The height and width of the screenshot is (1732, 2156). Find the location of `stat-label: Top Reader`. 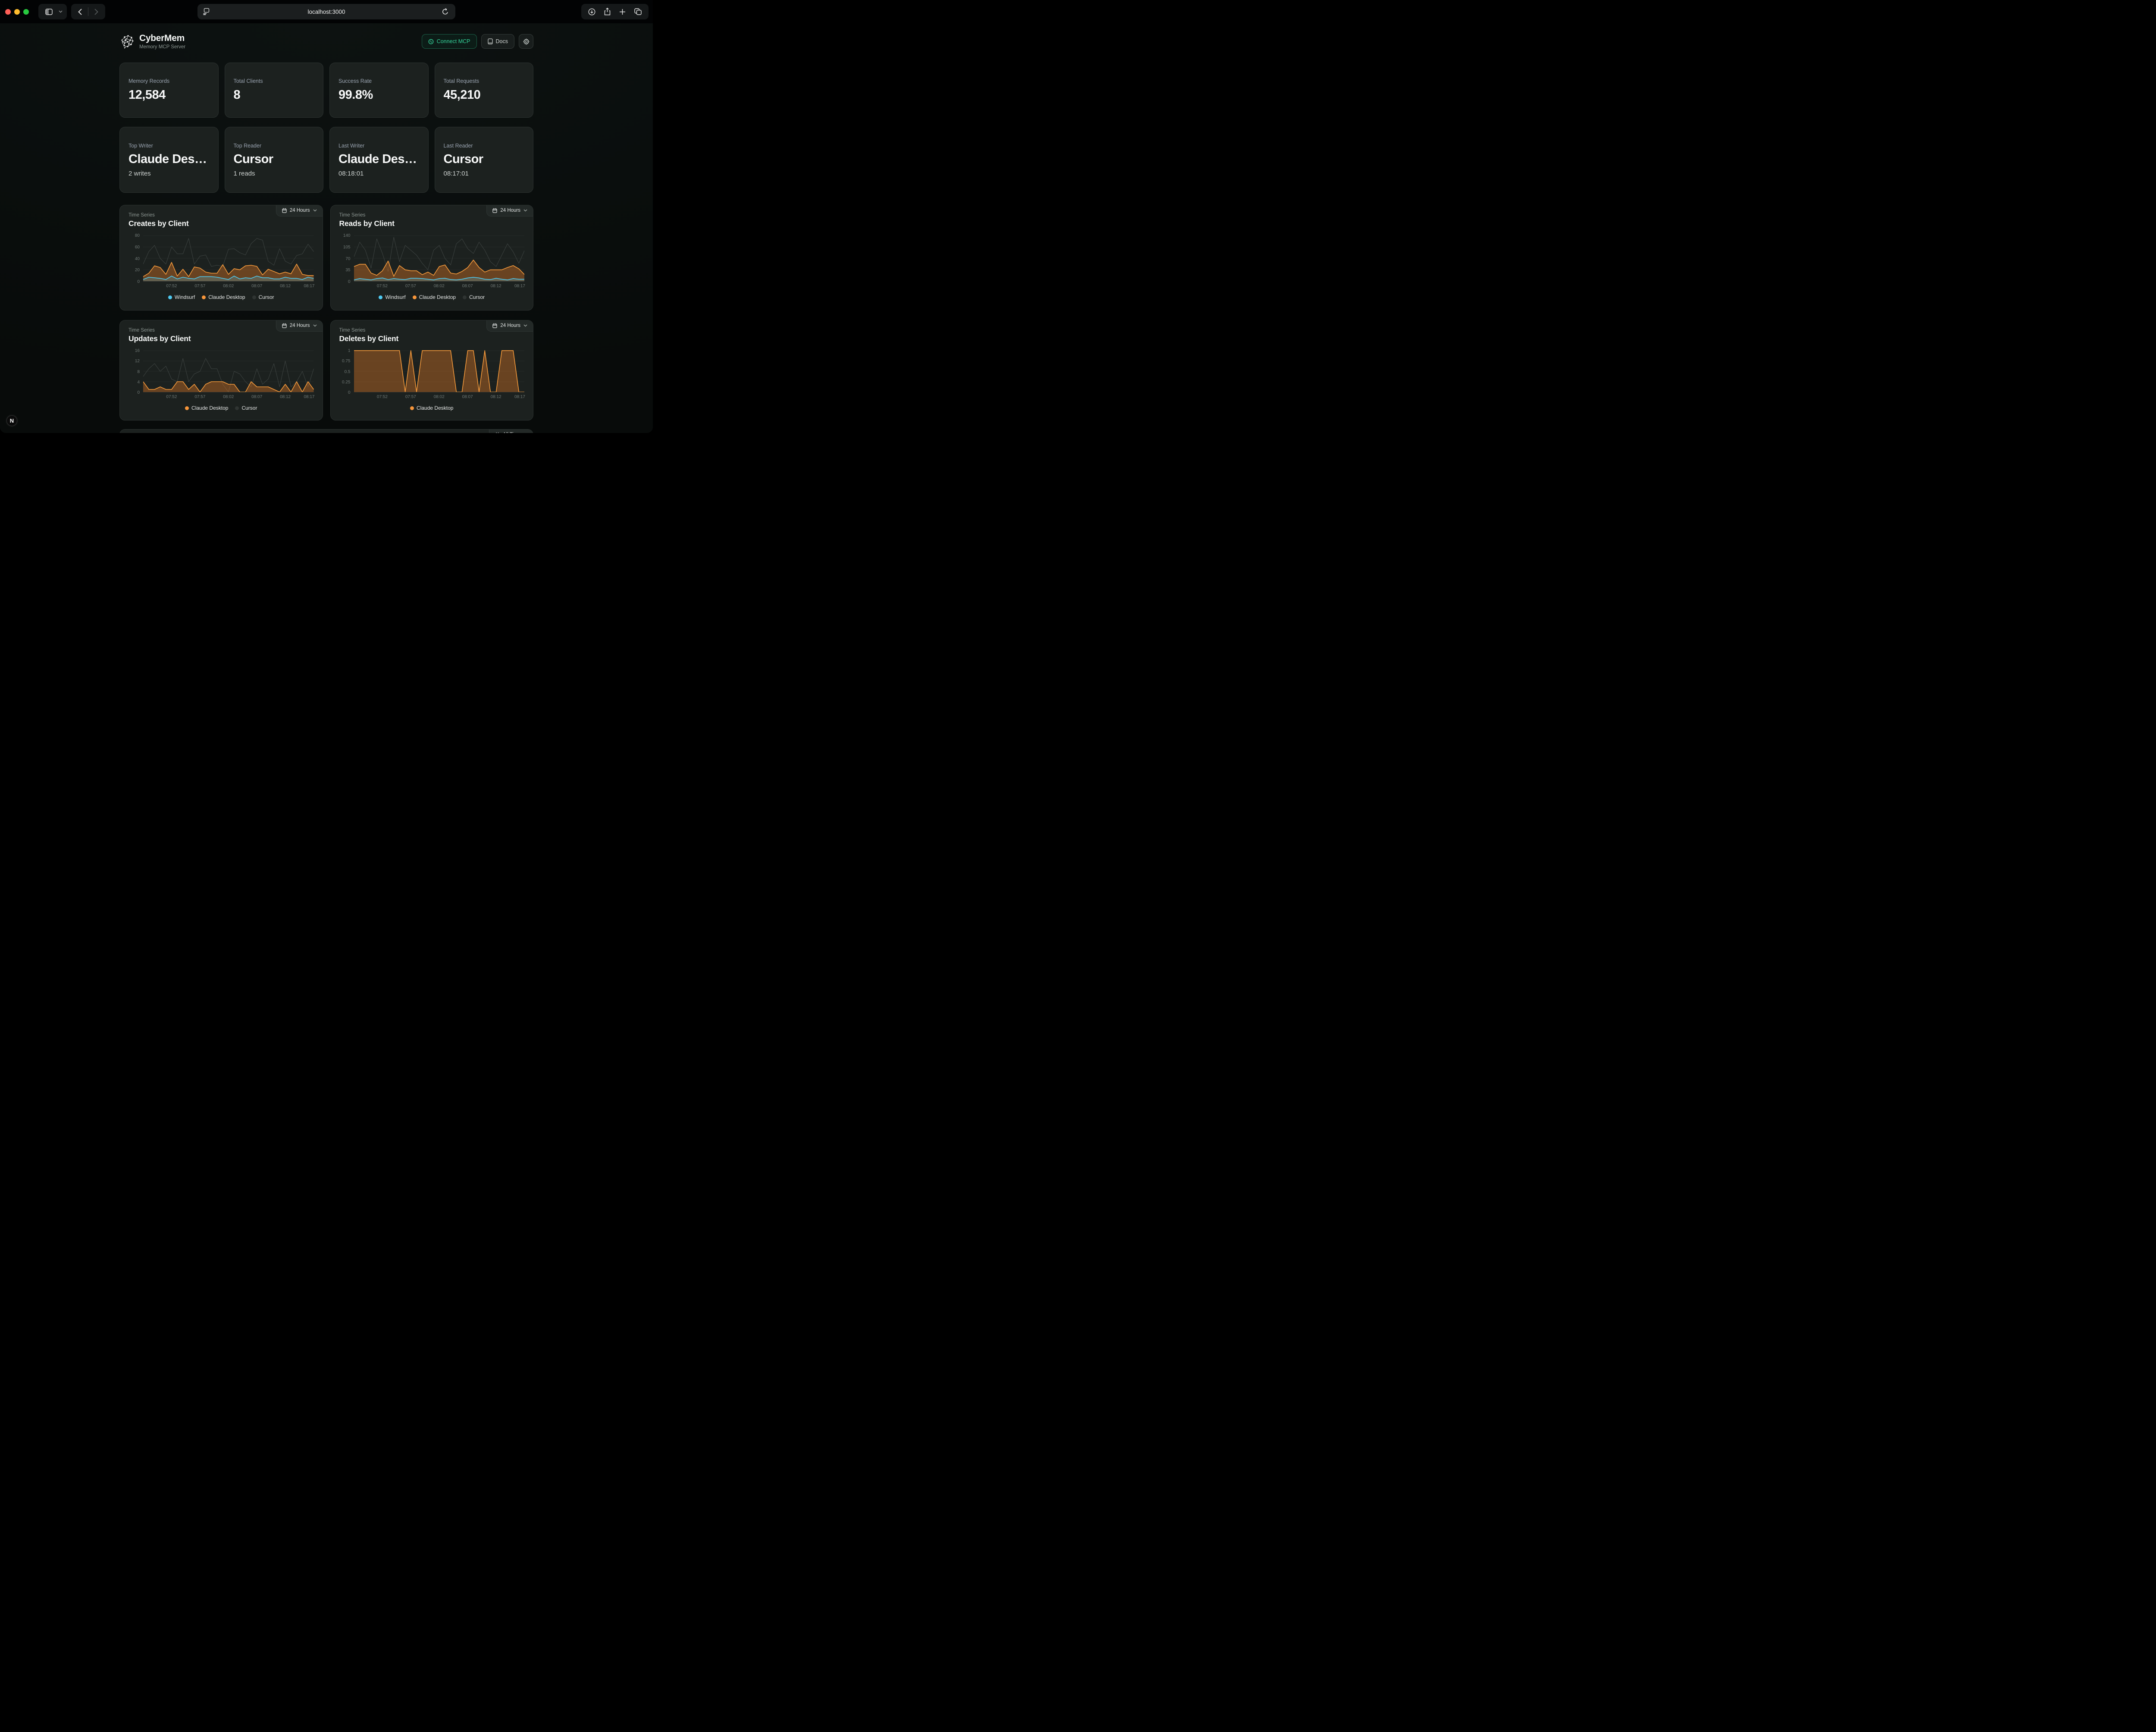

stat-label: Top Reader is located at coordinates (248, 145).